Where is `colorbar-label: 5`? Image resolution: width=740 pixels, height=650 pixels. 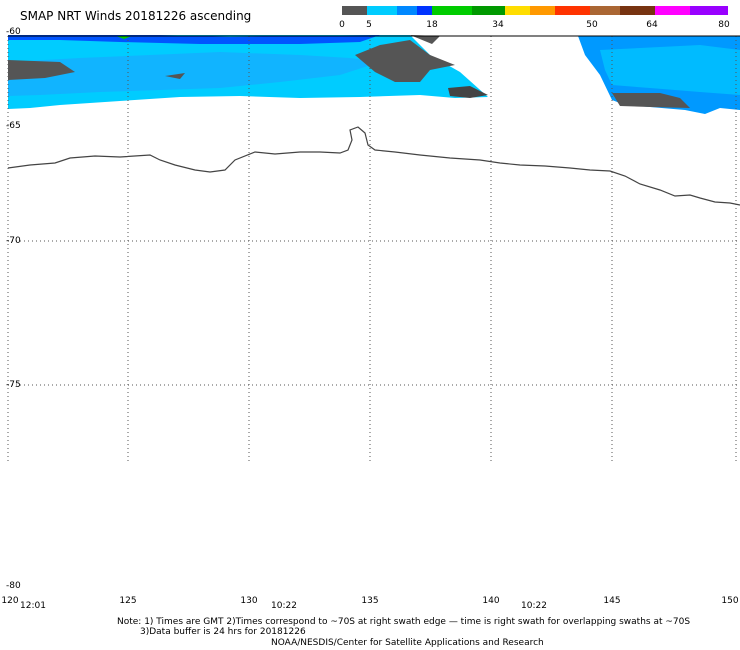
colorbar-label: 5 is located at coordinates (369, 25).